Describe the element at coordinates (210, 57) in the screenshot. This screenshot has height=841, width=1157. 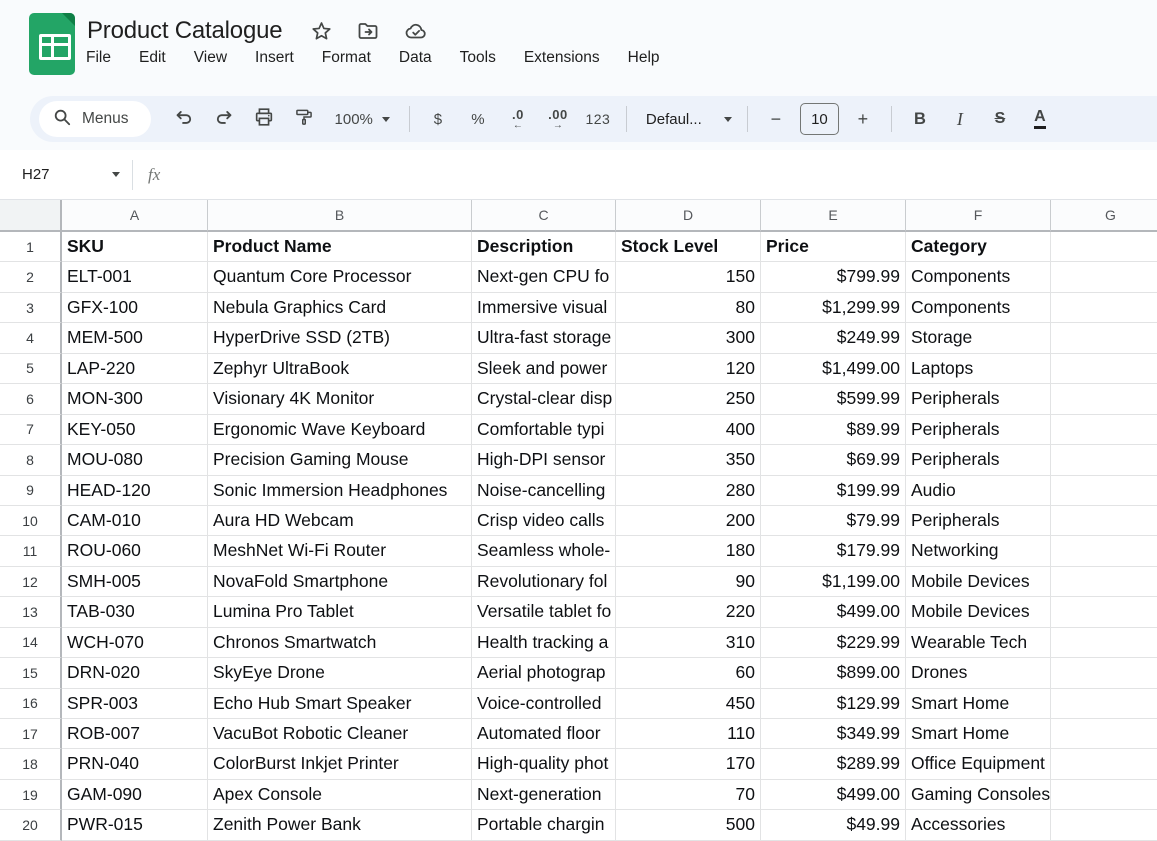
I see `menu-view: View` at that location.